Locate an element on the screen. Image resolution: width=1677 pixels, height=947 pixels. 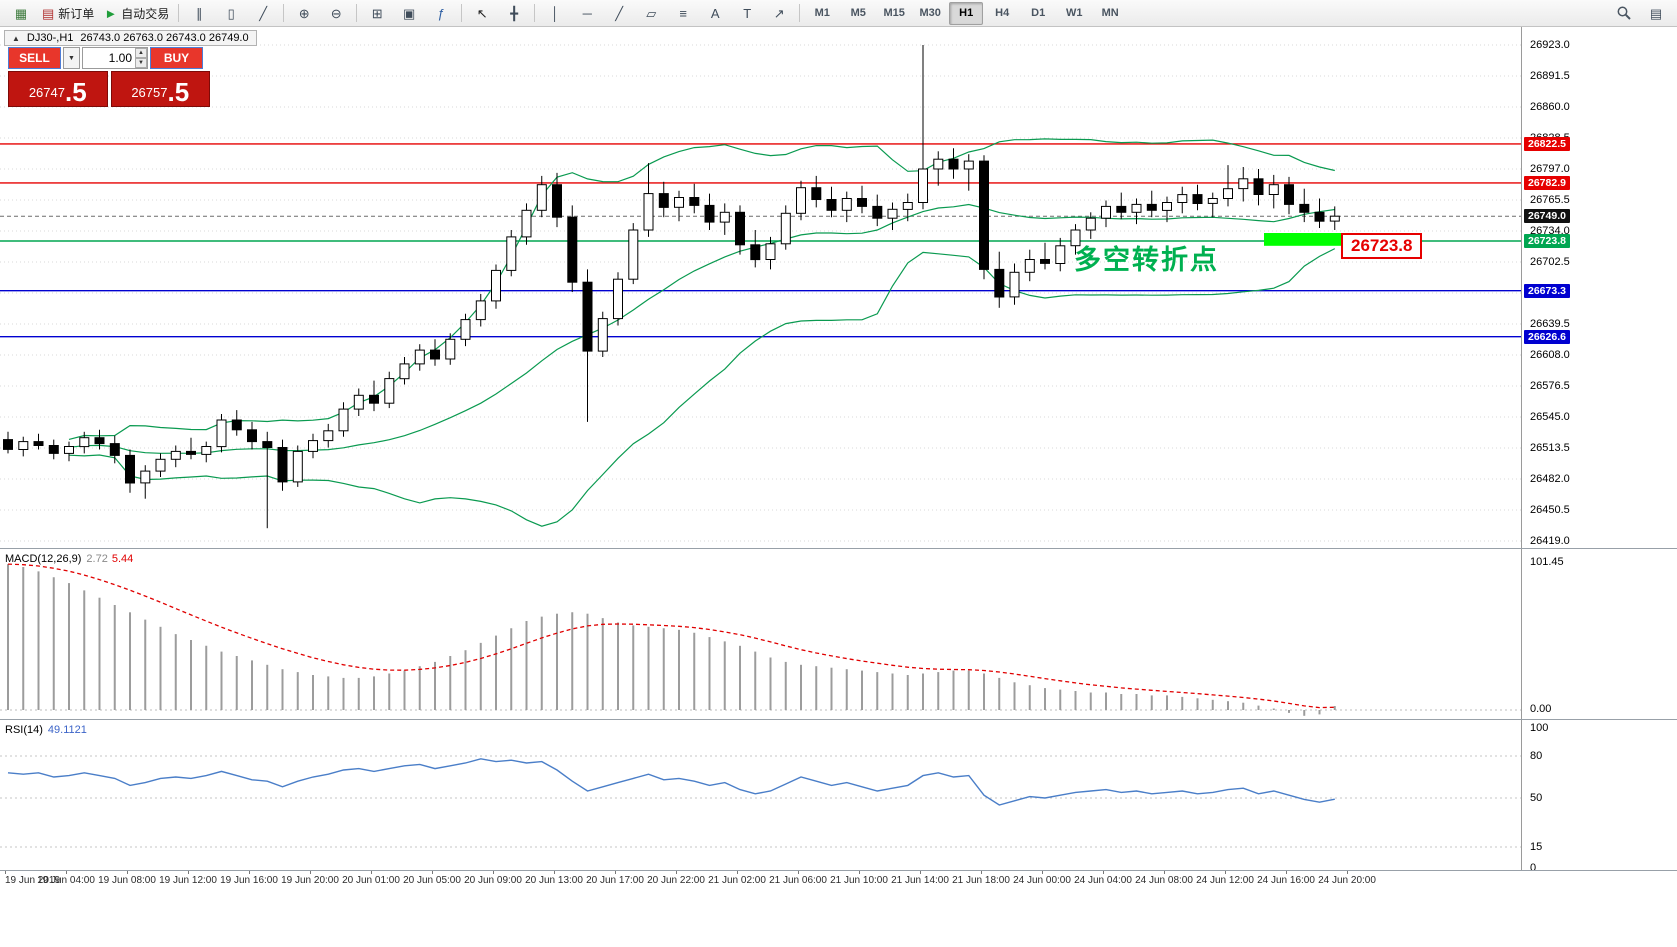
time-axis-label: 24 Jun 04:00 is located at coordinates (1103, 880).